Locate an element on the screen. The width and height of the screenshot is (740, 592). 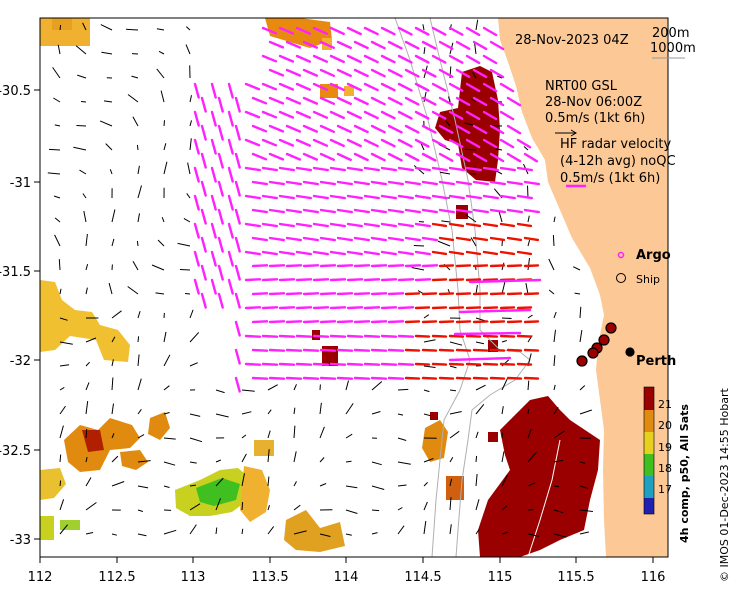
y-tick-32-5: -32.5 is located at coordinates (15, 451).